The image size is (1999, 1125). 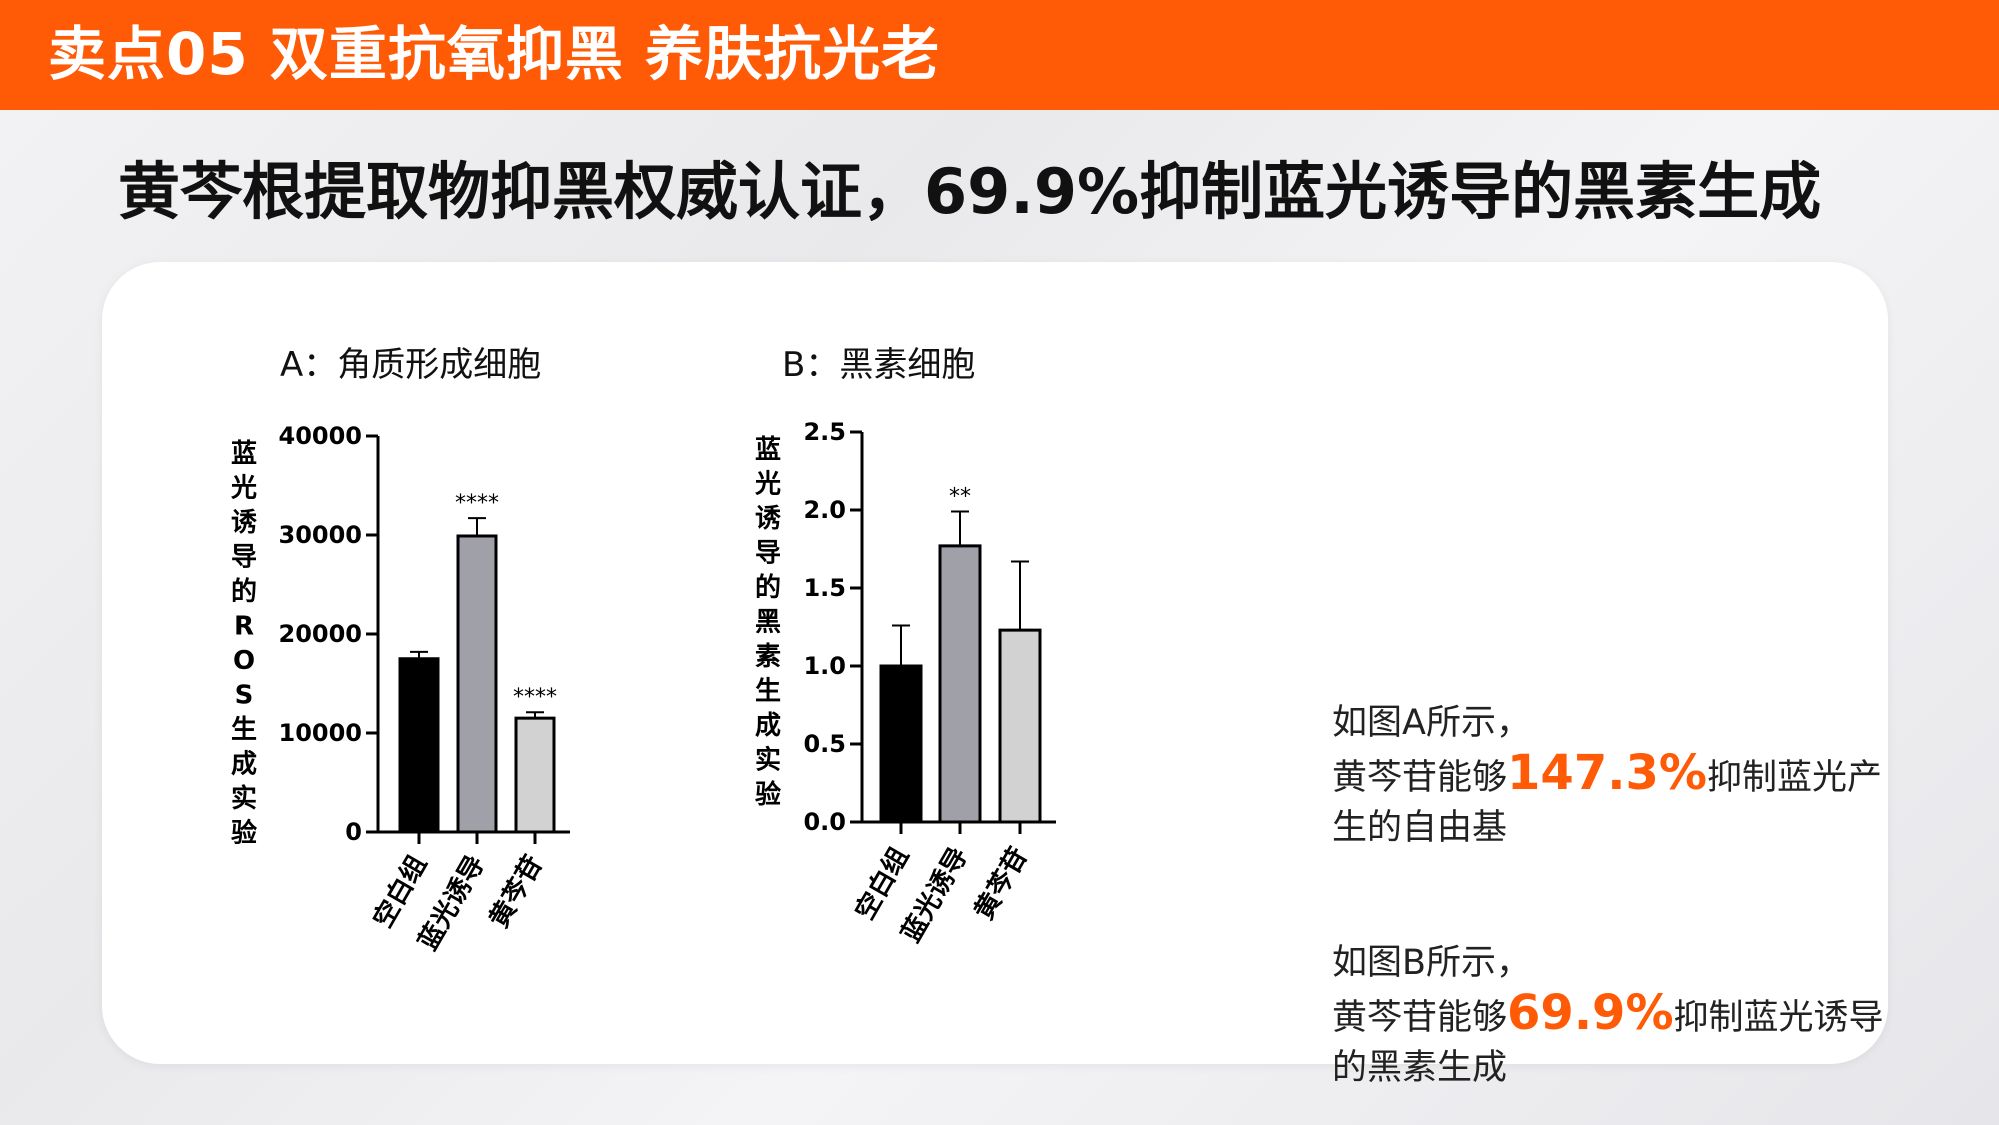 I want to click on significance-label: **, so click(x=960, y=497).